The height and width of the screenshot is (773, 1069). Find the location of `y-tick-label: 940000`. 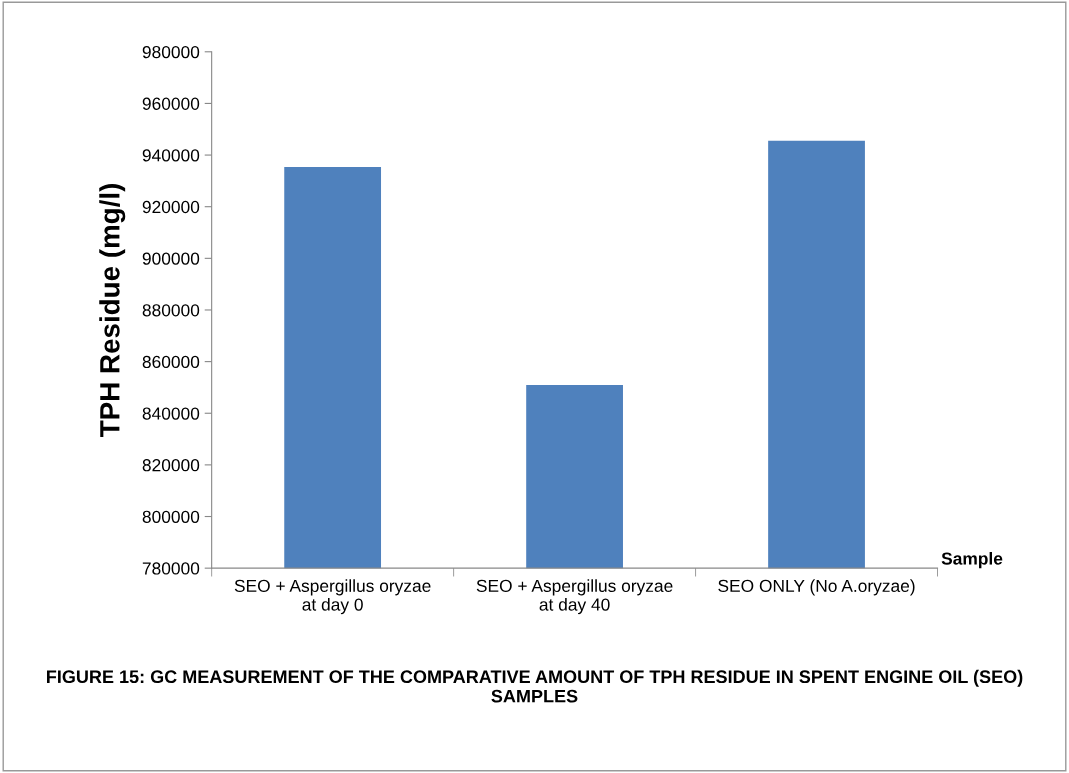

y-tick-label: 940000 is located at coordinates (171, 155).